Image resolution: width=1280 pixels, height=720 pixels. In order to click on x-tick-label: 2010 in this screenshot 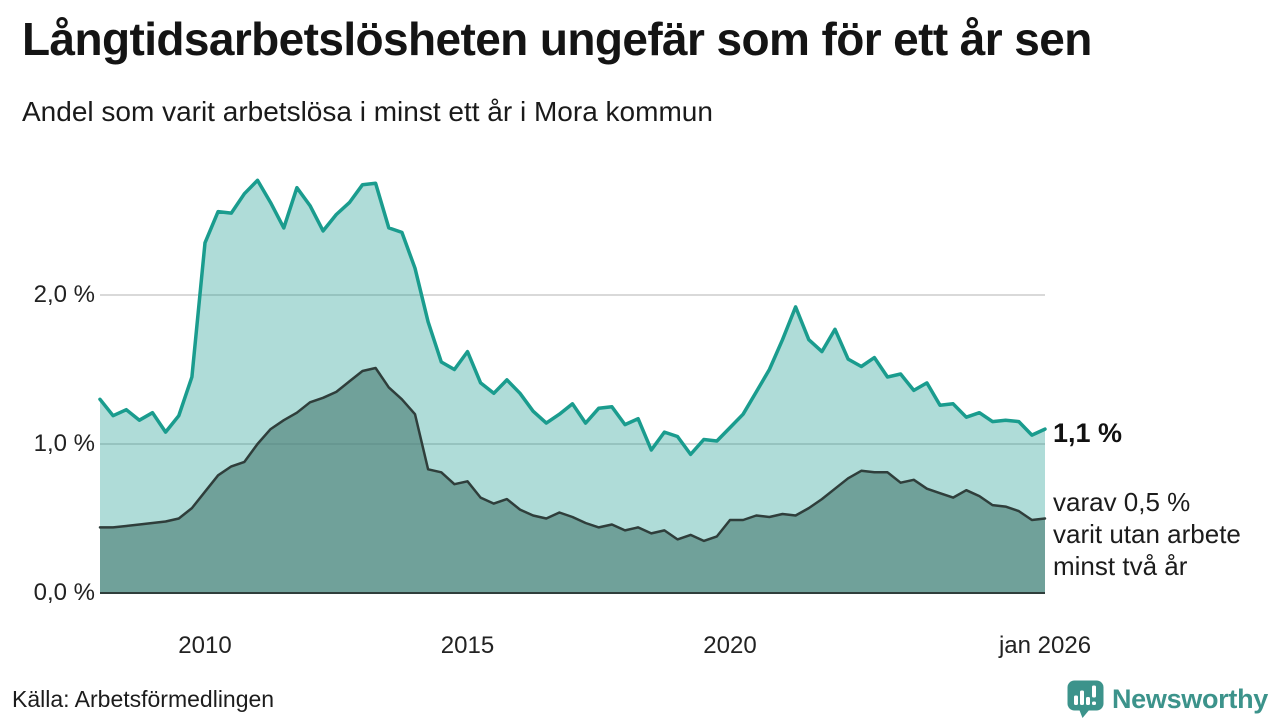, I will do `click(205, 645)`.